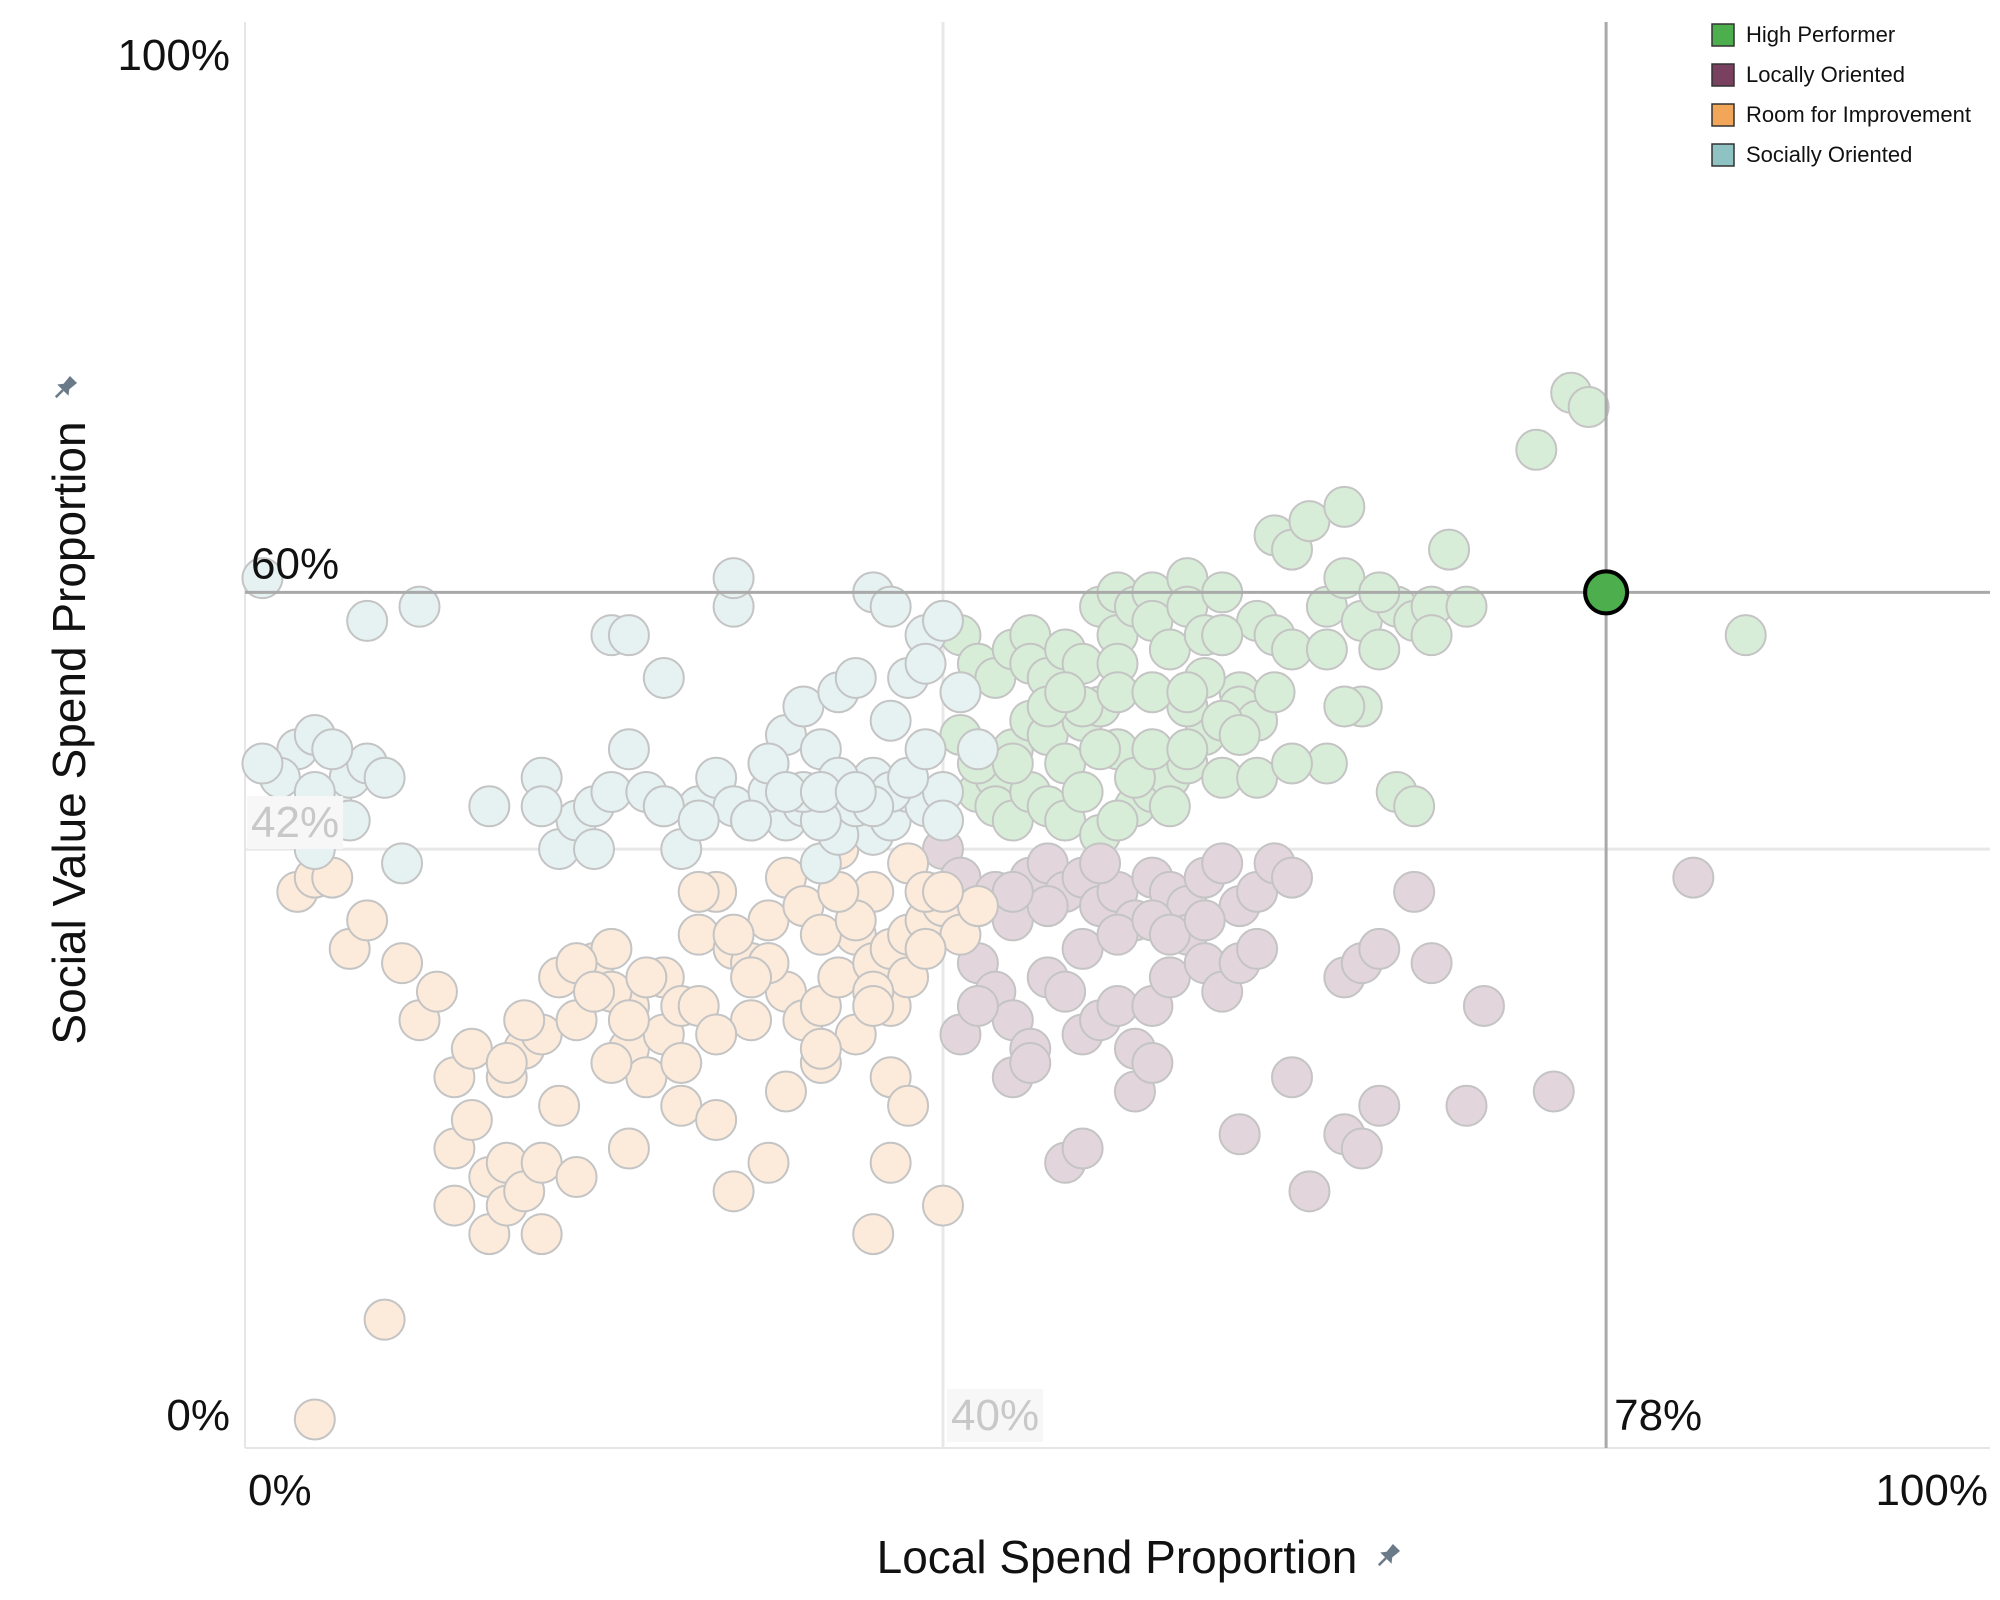  I want to click on legend-swatch-room-for-improvement, so click(1723, 115).